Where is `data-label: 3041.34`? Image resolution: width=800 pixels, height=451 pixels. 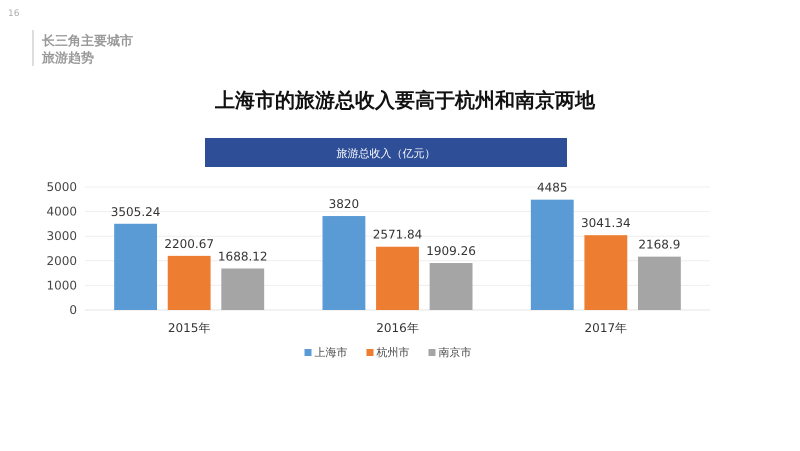
data-label: 3041.34 is located at coordinates (606, 223).